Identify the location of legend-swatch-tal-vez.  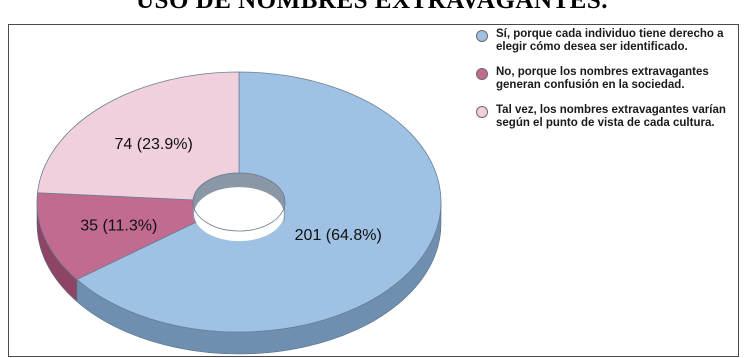
(482, 112).